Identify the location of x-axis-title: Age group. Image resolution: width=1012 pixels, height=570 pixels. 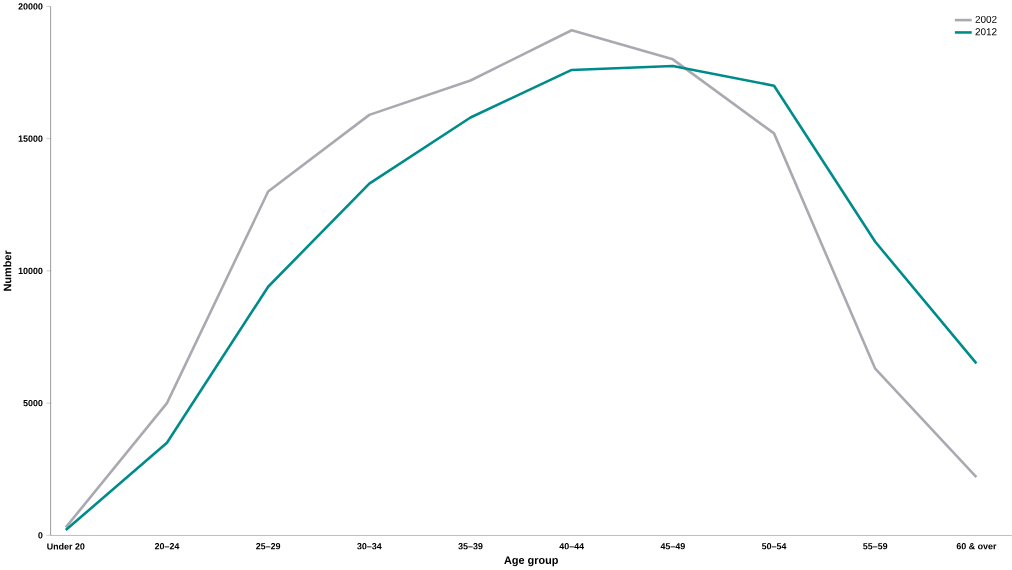
(531, 561).